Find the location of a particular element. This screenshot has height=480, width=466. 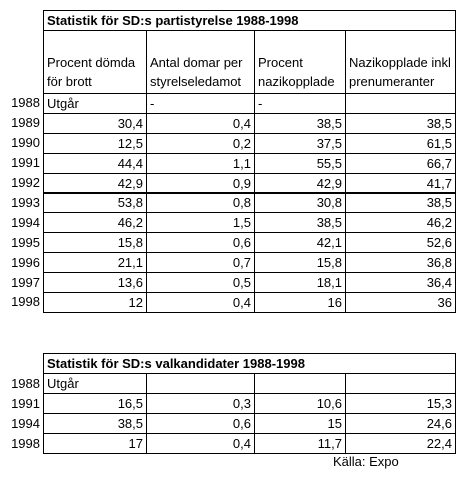

table-cell: 12 is located at coordinates (95, 302).